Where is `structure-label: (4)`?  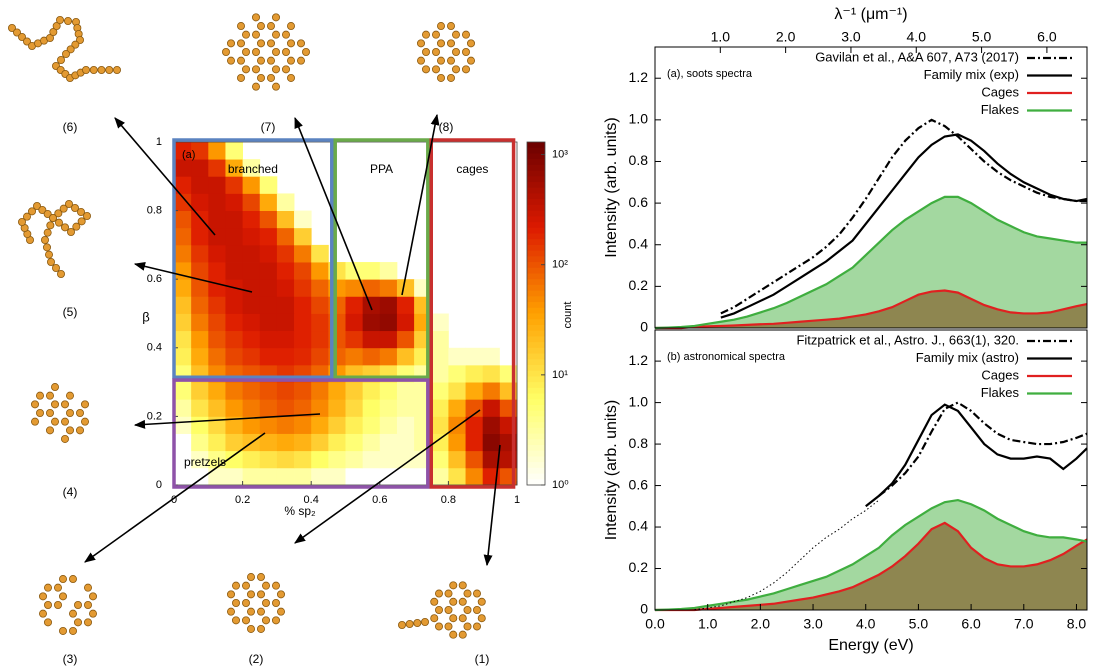 structure-label: (4) is located at coordinates (70, 492).